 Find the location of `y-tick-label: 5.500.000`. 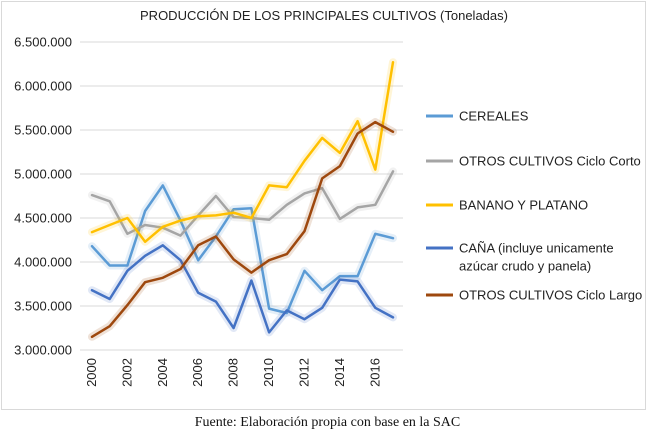

y-tick-label: 5.500.000 is located at coordinates (43, 130).